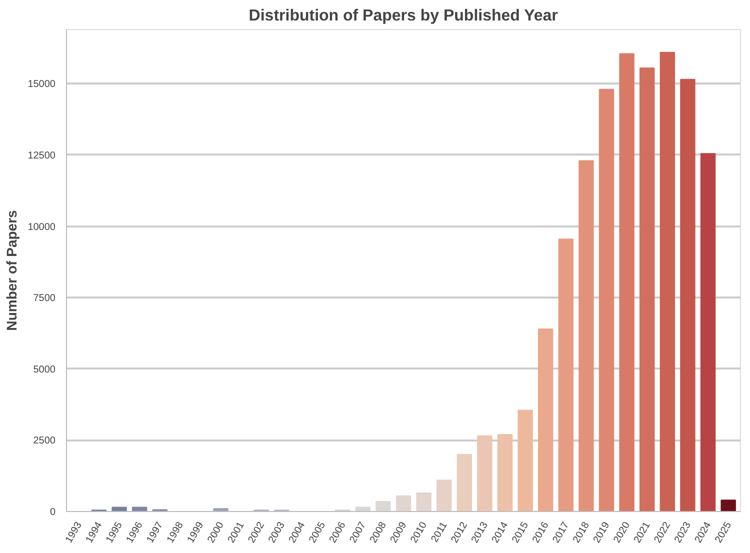  What do you see at coordinates (703, 533) in the screenshot?
I see `x-tick-label: 2024` at bounding box center [703, 533].